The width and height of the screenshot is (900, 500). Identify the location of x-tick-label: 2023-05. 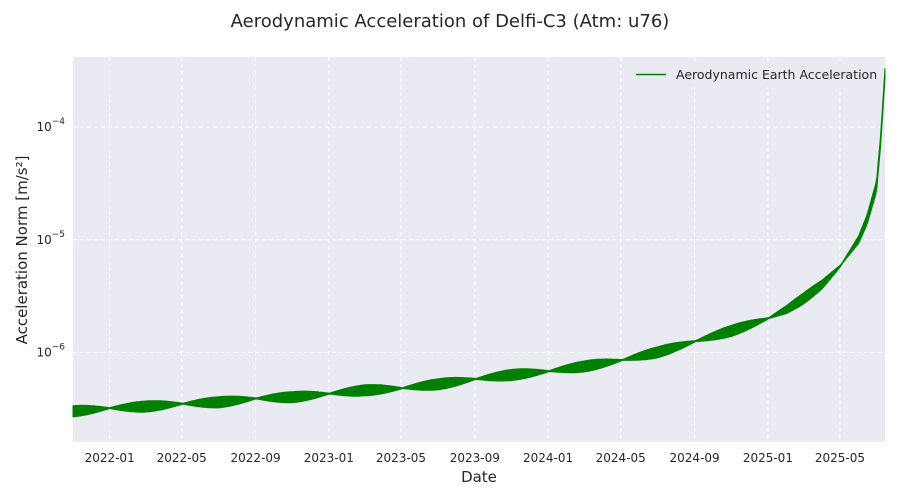
(401, 458).